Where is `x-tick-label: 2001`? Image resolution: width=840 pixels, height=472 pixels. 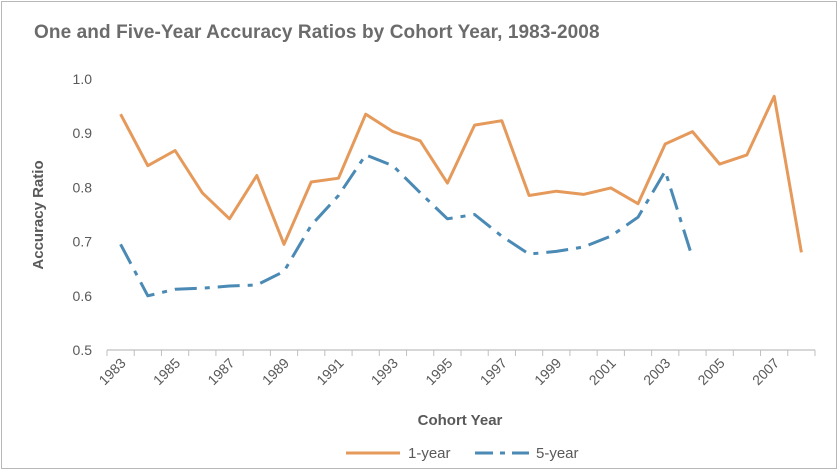 x-tick-label: 2001 is located at coordinates (602, 371).